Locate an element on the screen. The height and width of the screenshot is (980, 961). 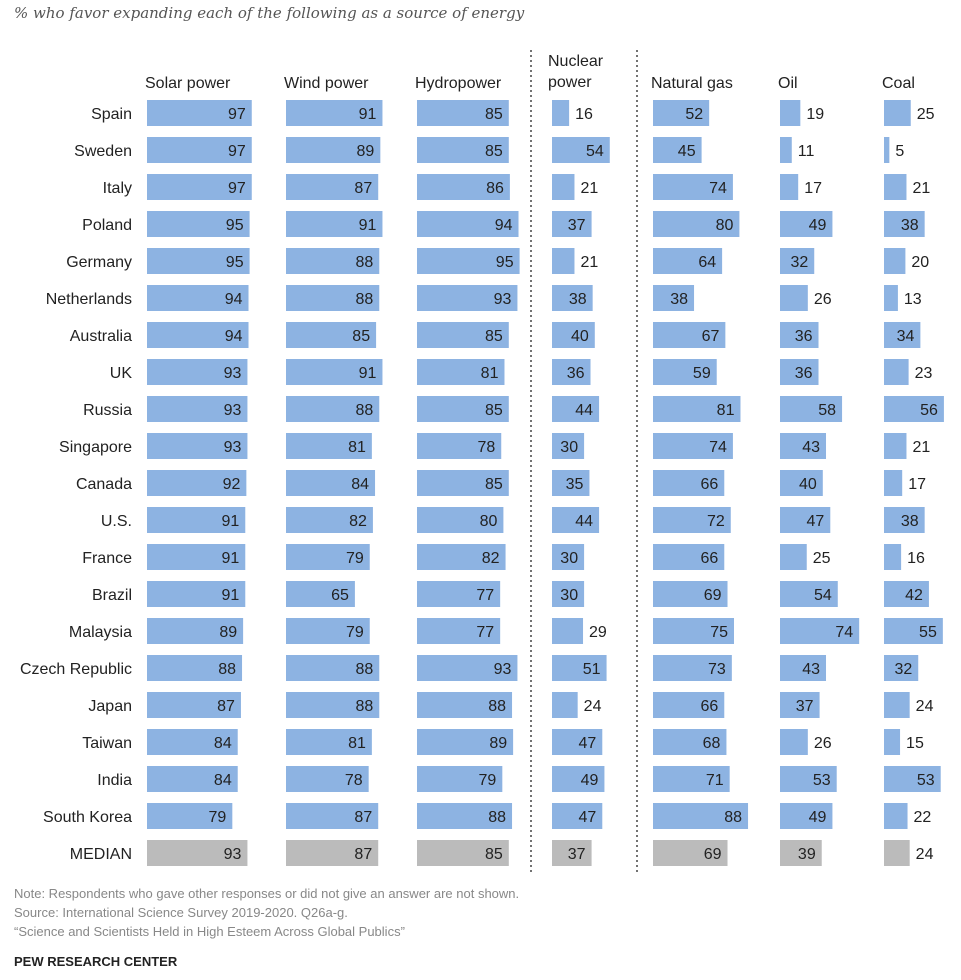
category-label: Czech Republic is located at coordinates (76, 669).